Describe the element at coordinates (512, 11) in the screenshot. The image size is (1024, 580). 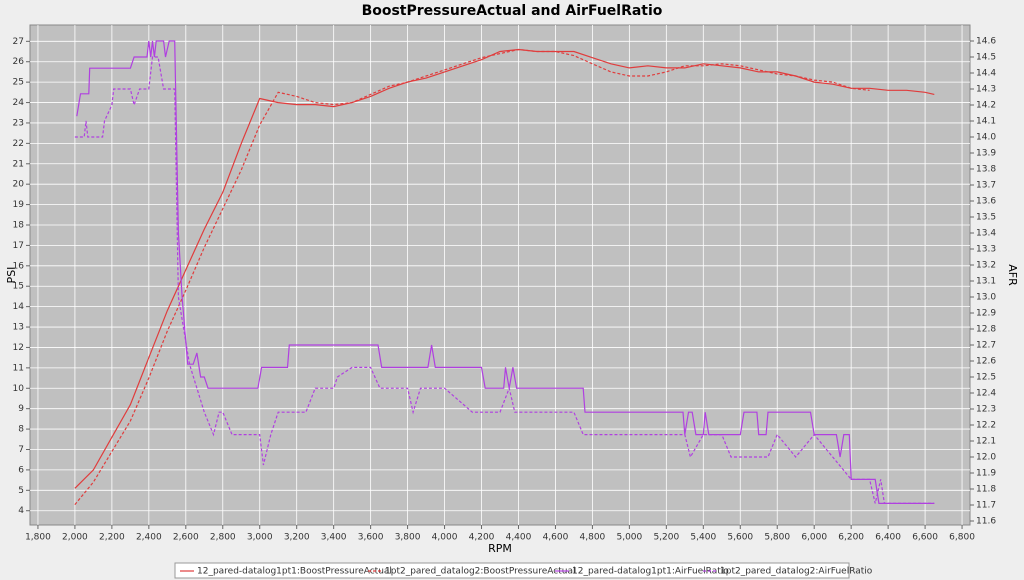
I see `chart-title: BoostPressureActual and AirFuelRatio` at that location.